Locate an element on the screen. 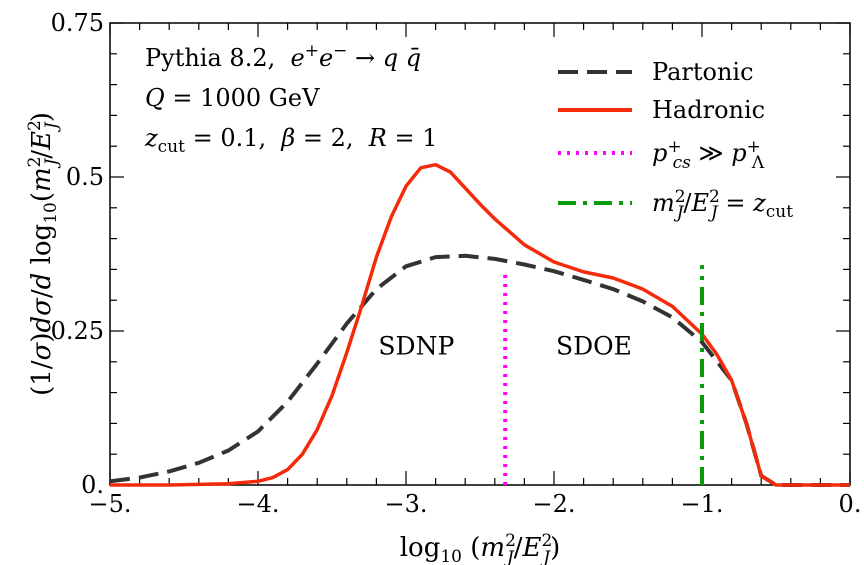  legend-label-csoft: p+ cs ≫ p+ Λ is located at coordinates (708, 155).